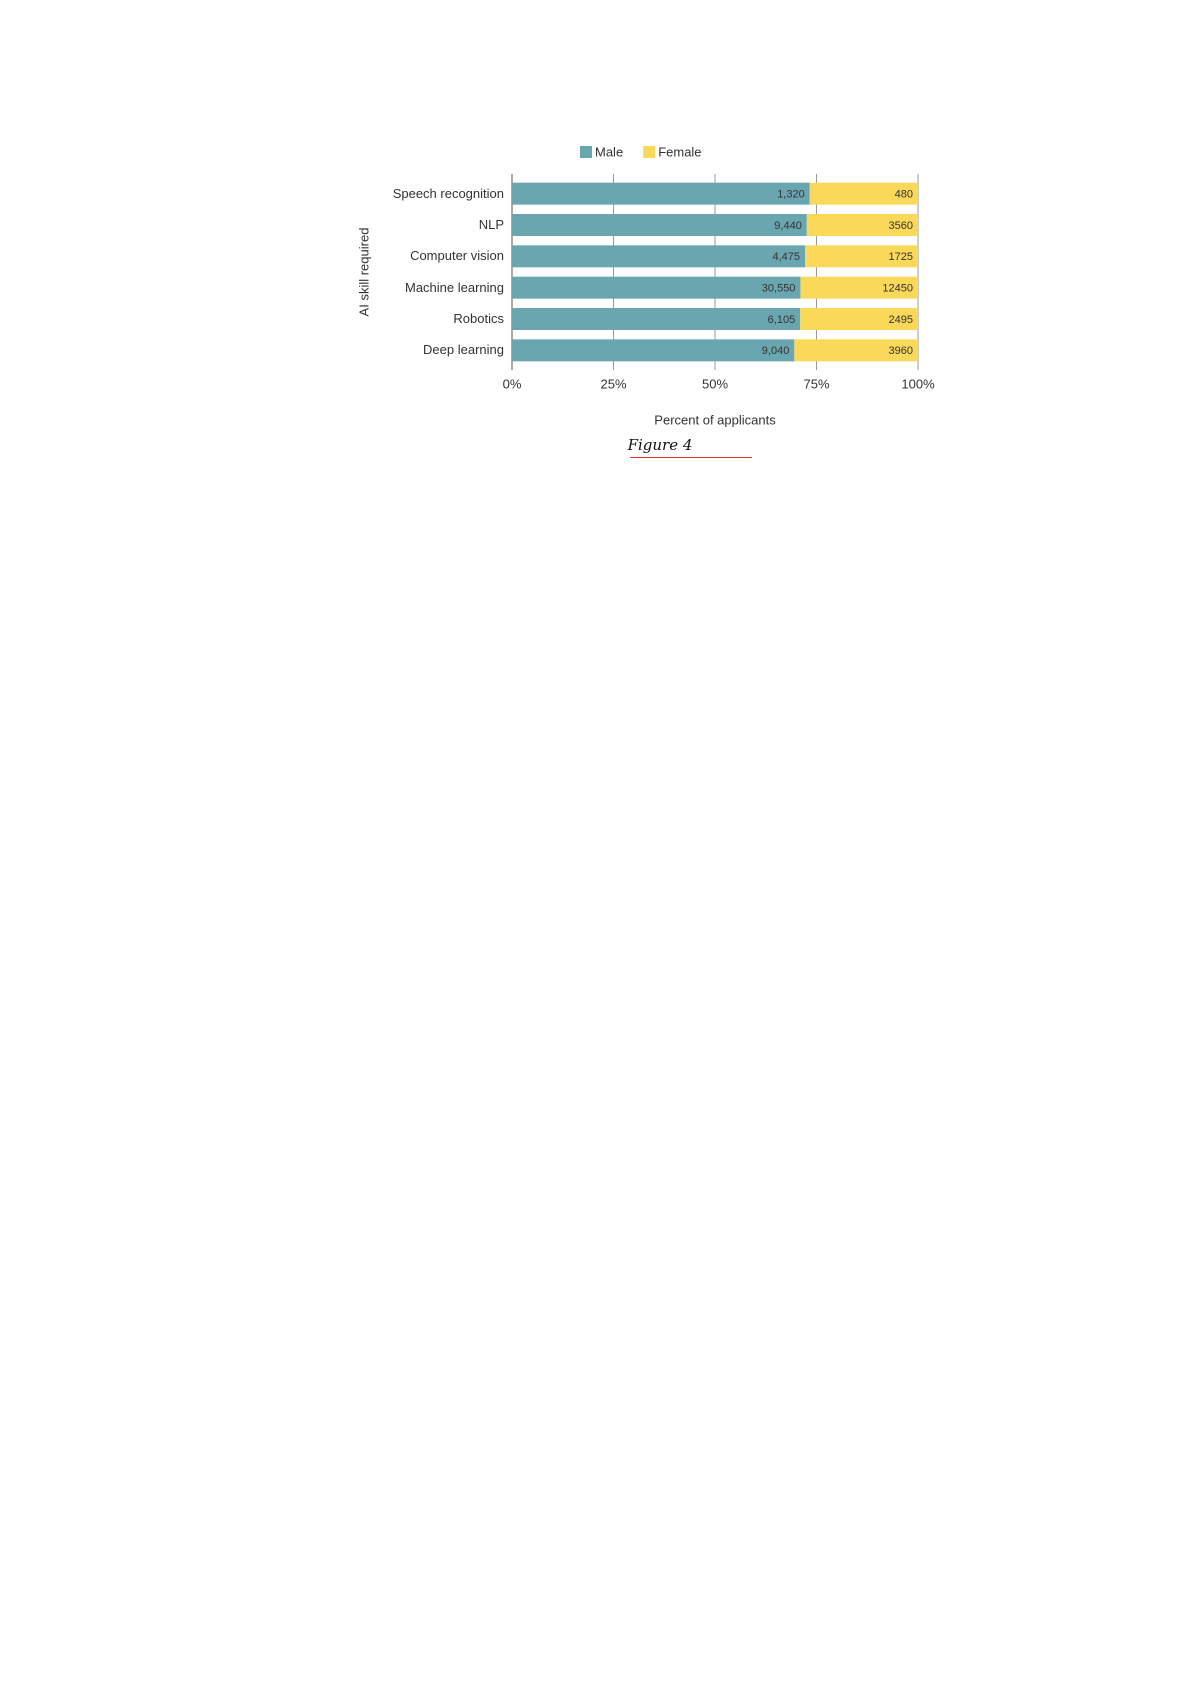 The width and height of the screenshot is (1192, 1685). Describe the element at coordinates (791, 195) in the screenshot. I see `data-label: 1,320` at that location.